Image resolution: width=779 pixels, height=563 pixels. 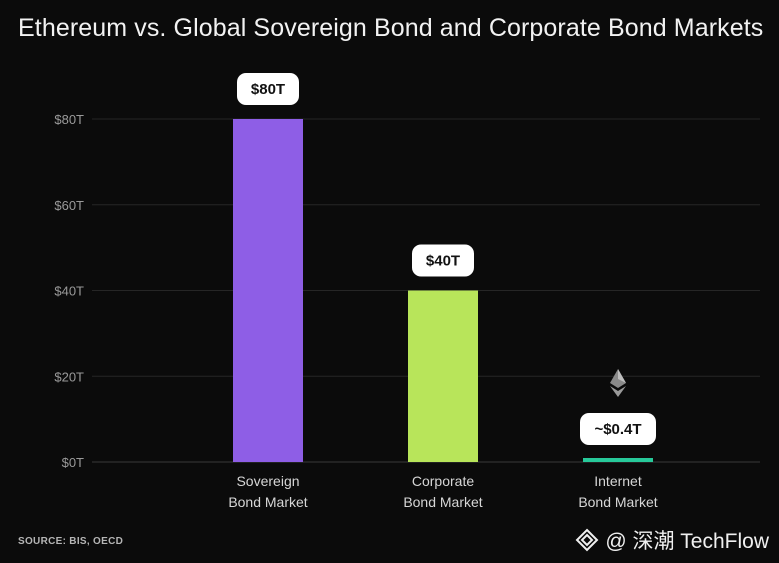 I want to click on category-label: Sovereign Bond Market, so click(x=267, y=491).